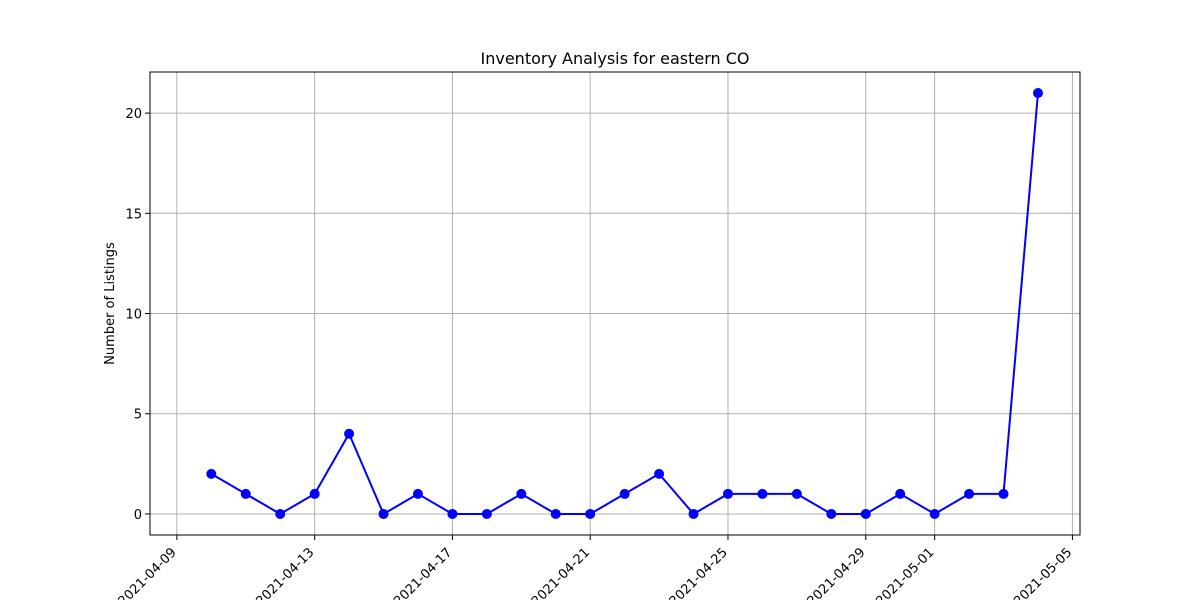 The height and width of the screenshot is (600, 1200). I want to click on x-tick-label: 2021-04-13, so click(285, 572).